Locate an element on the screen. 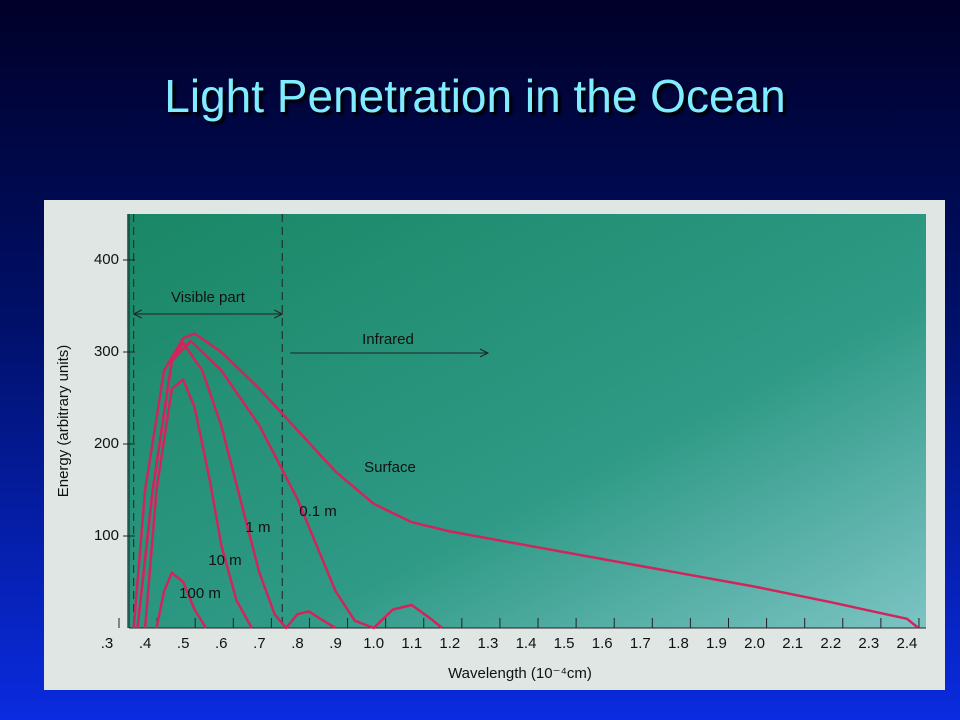  x-tick-label: 2.0 is located at coordinates (754, 643).